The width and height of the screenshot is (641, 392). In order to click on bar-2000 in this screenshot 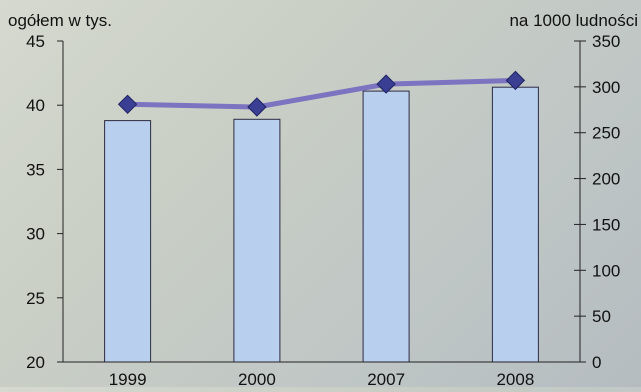, I will do `click(257, 240)`.